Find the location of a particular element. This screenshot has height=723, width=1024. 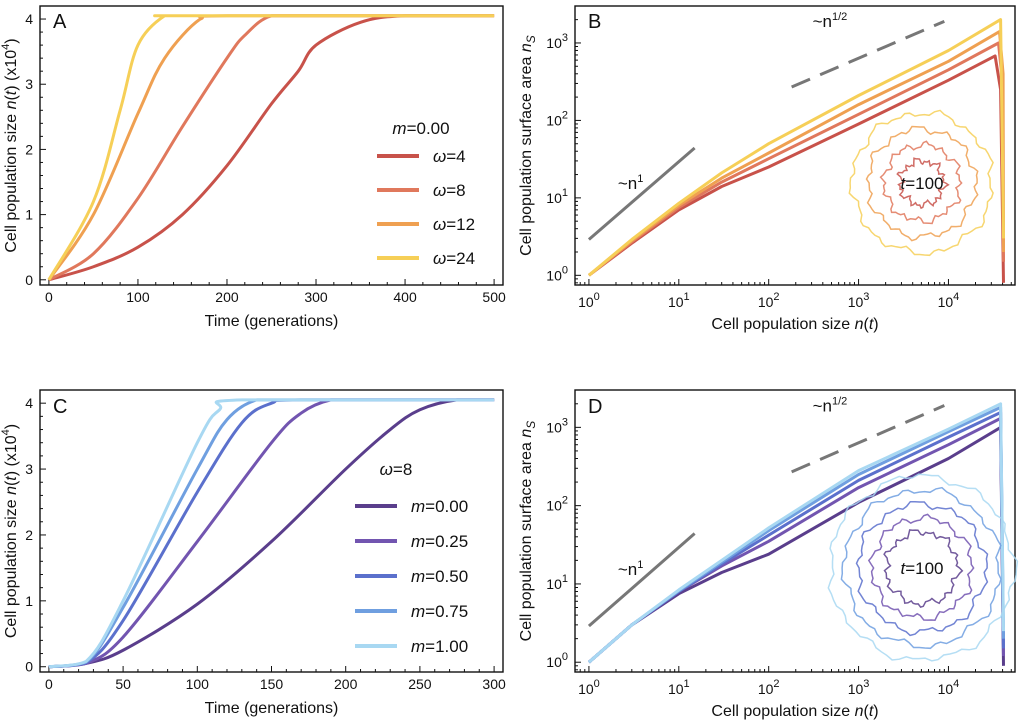

legend-label: ω=8 is located at coordinates (449, 190).